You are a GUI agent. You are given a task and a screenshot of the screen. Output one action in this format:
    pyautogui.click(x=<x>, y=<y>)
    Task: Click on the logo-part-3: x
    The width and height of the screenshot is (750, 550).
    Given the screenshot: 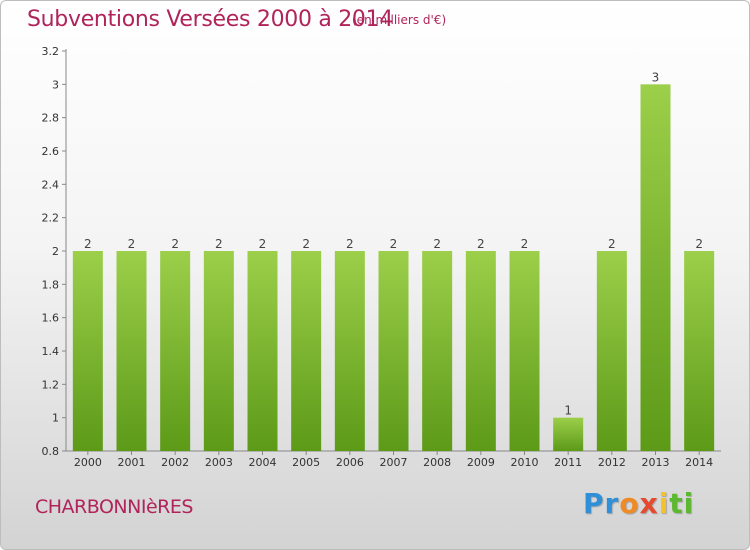 What is the action you would take?
    pyautogui.click(x=649, y=503)
    